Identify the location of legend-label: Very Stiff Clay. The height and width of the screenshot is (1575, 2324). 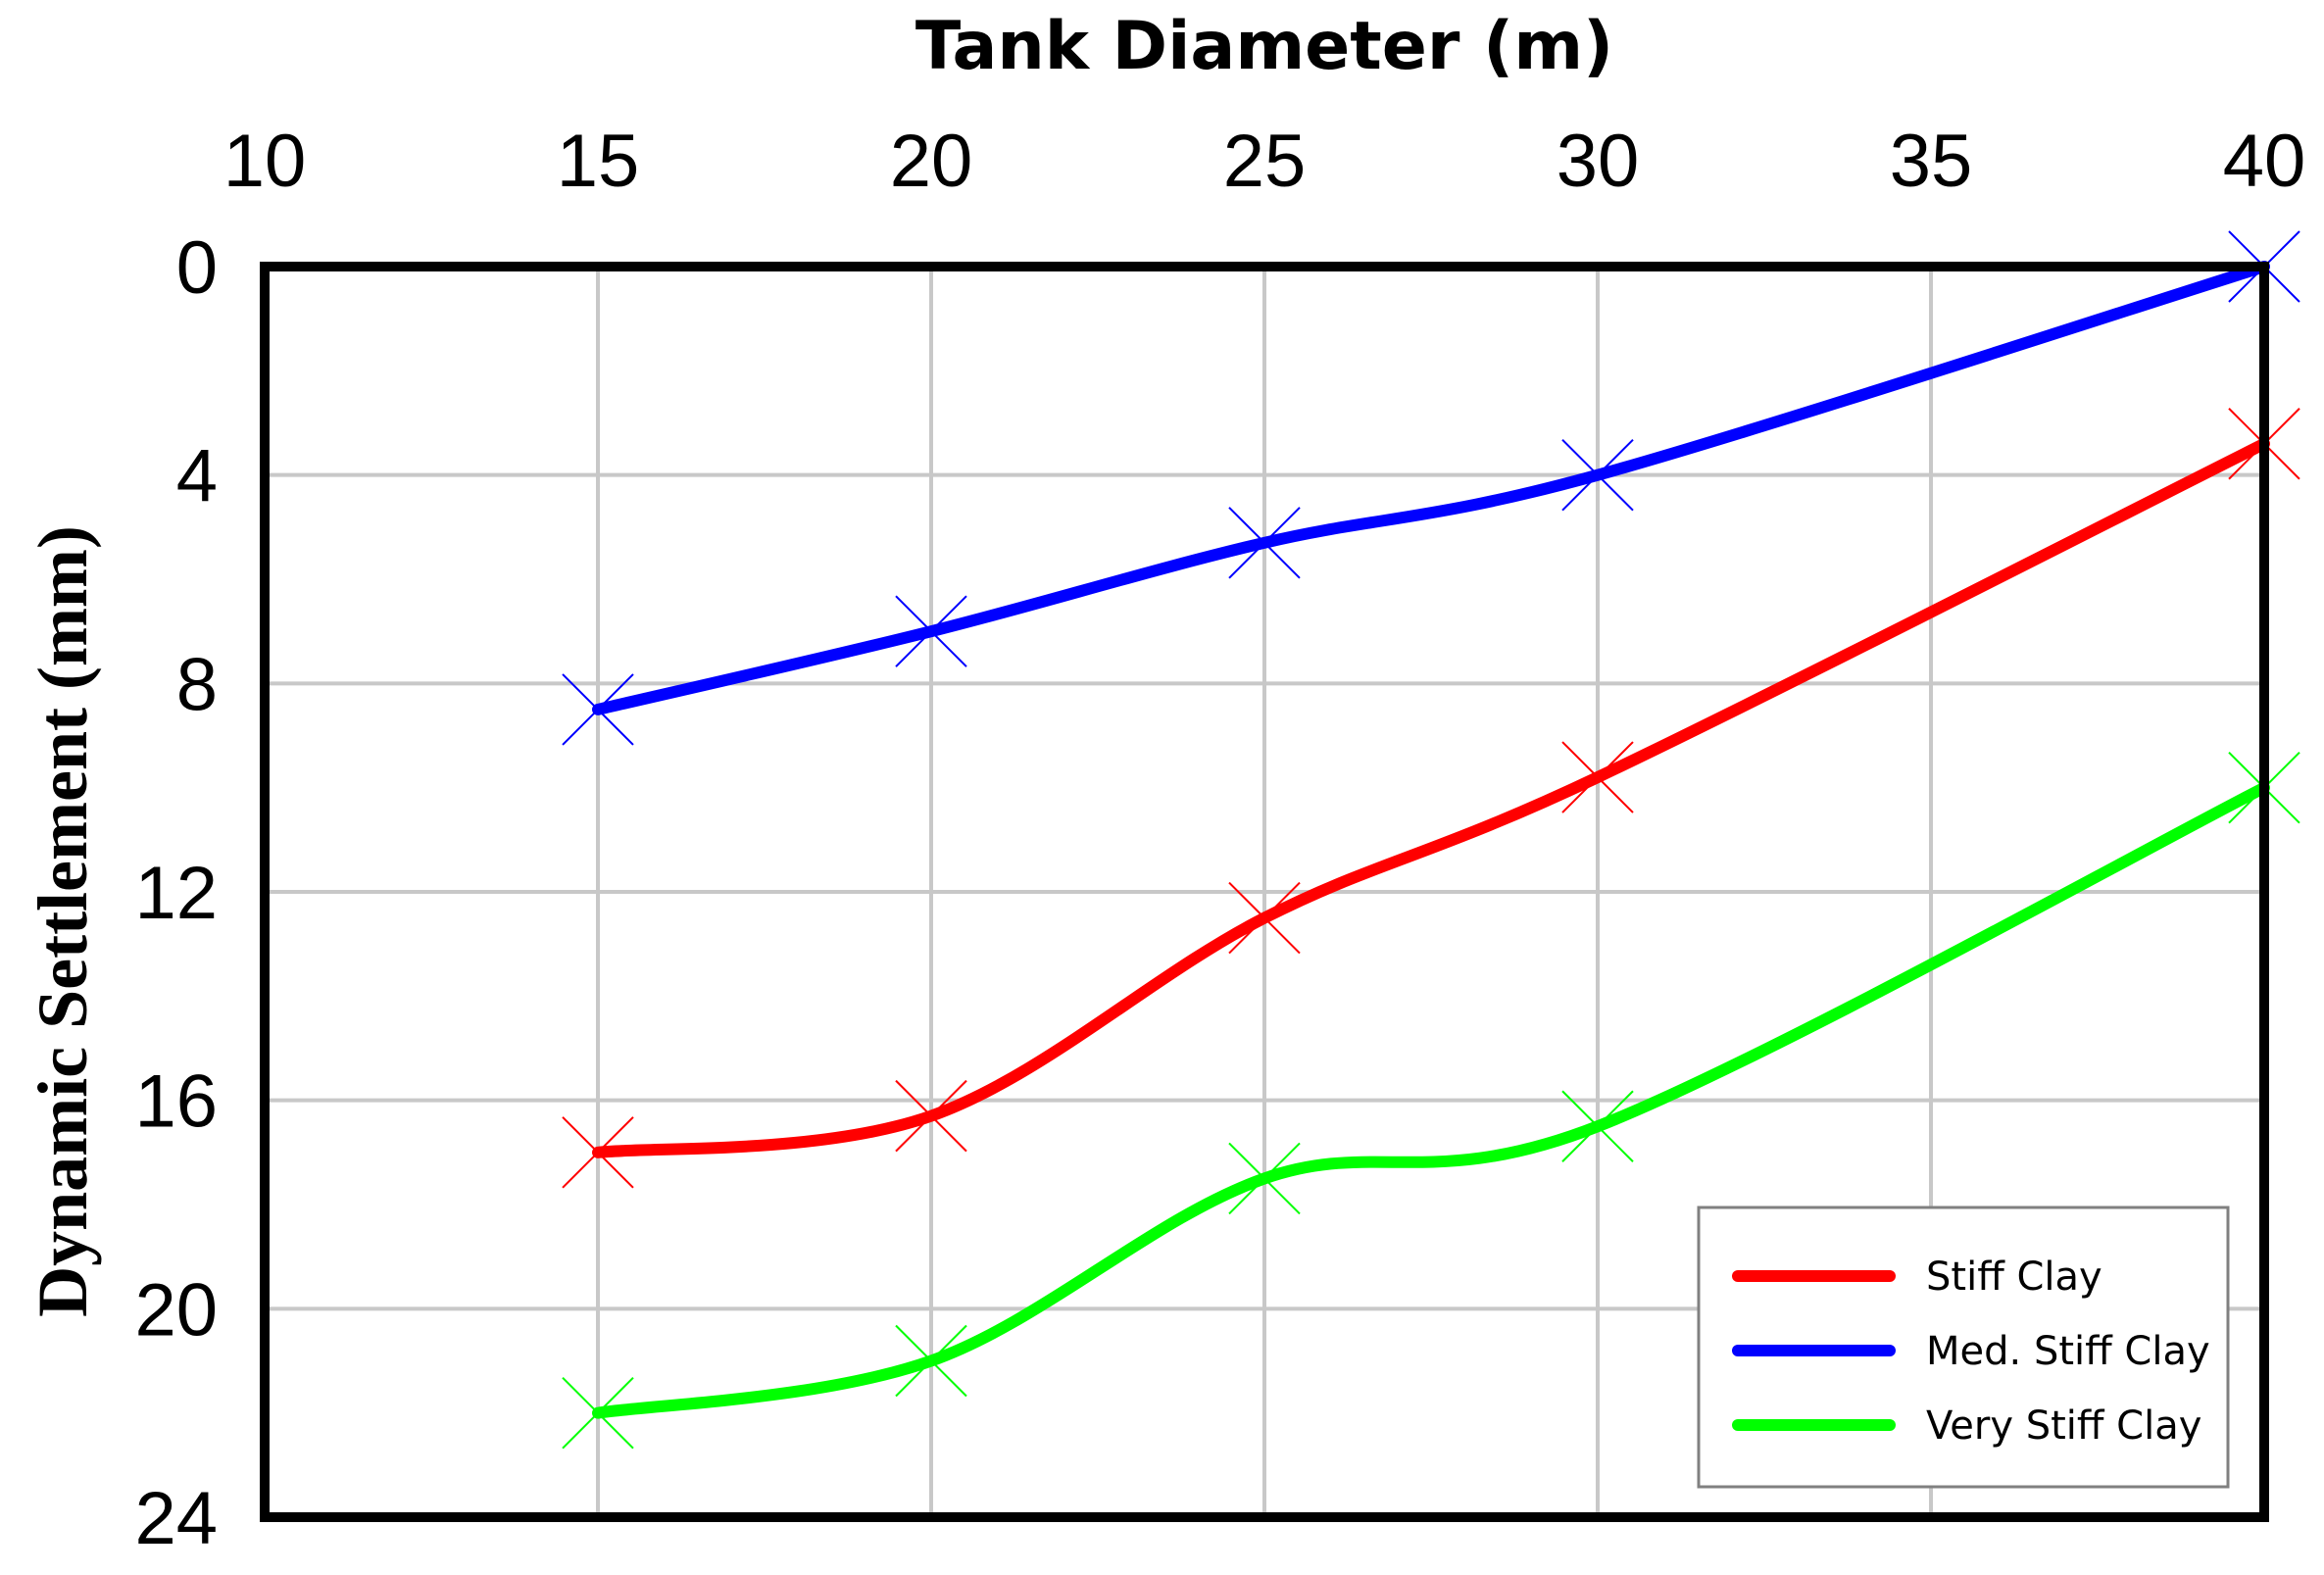
(2063, 1426).